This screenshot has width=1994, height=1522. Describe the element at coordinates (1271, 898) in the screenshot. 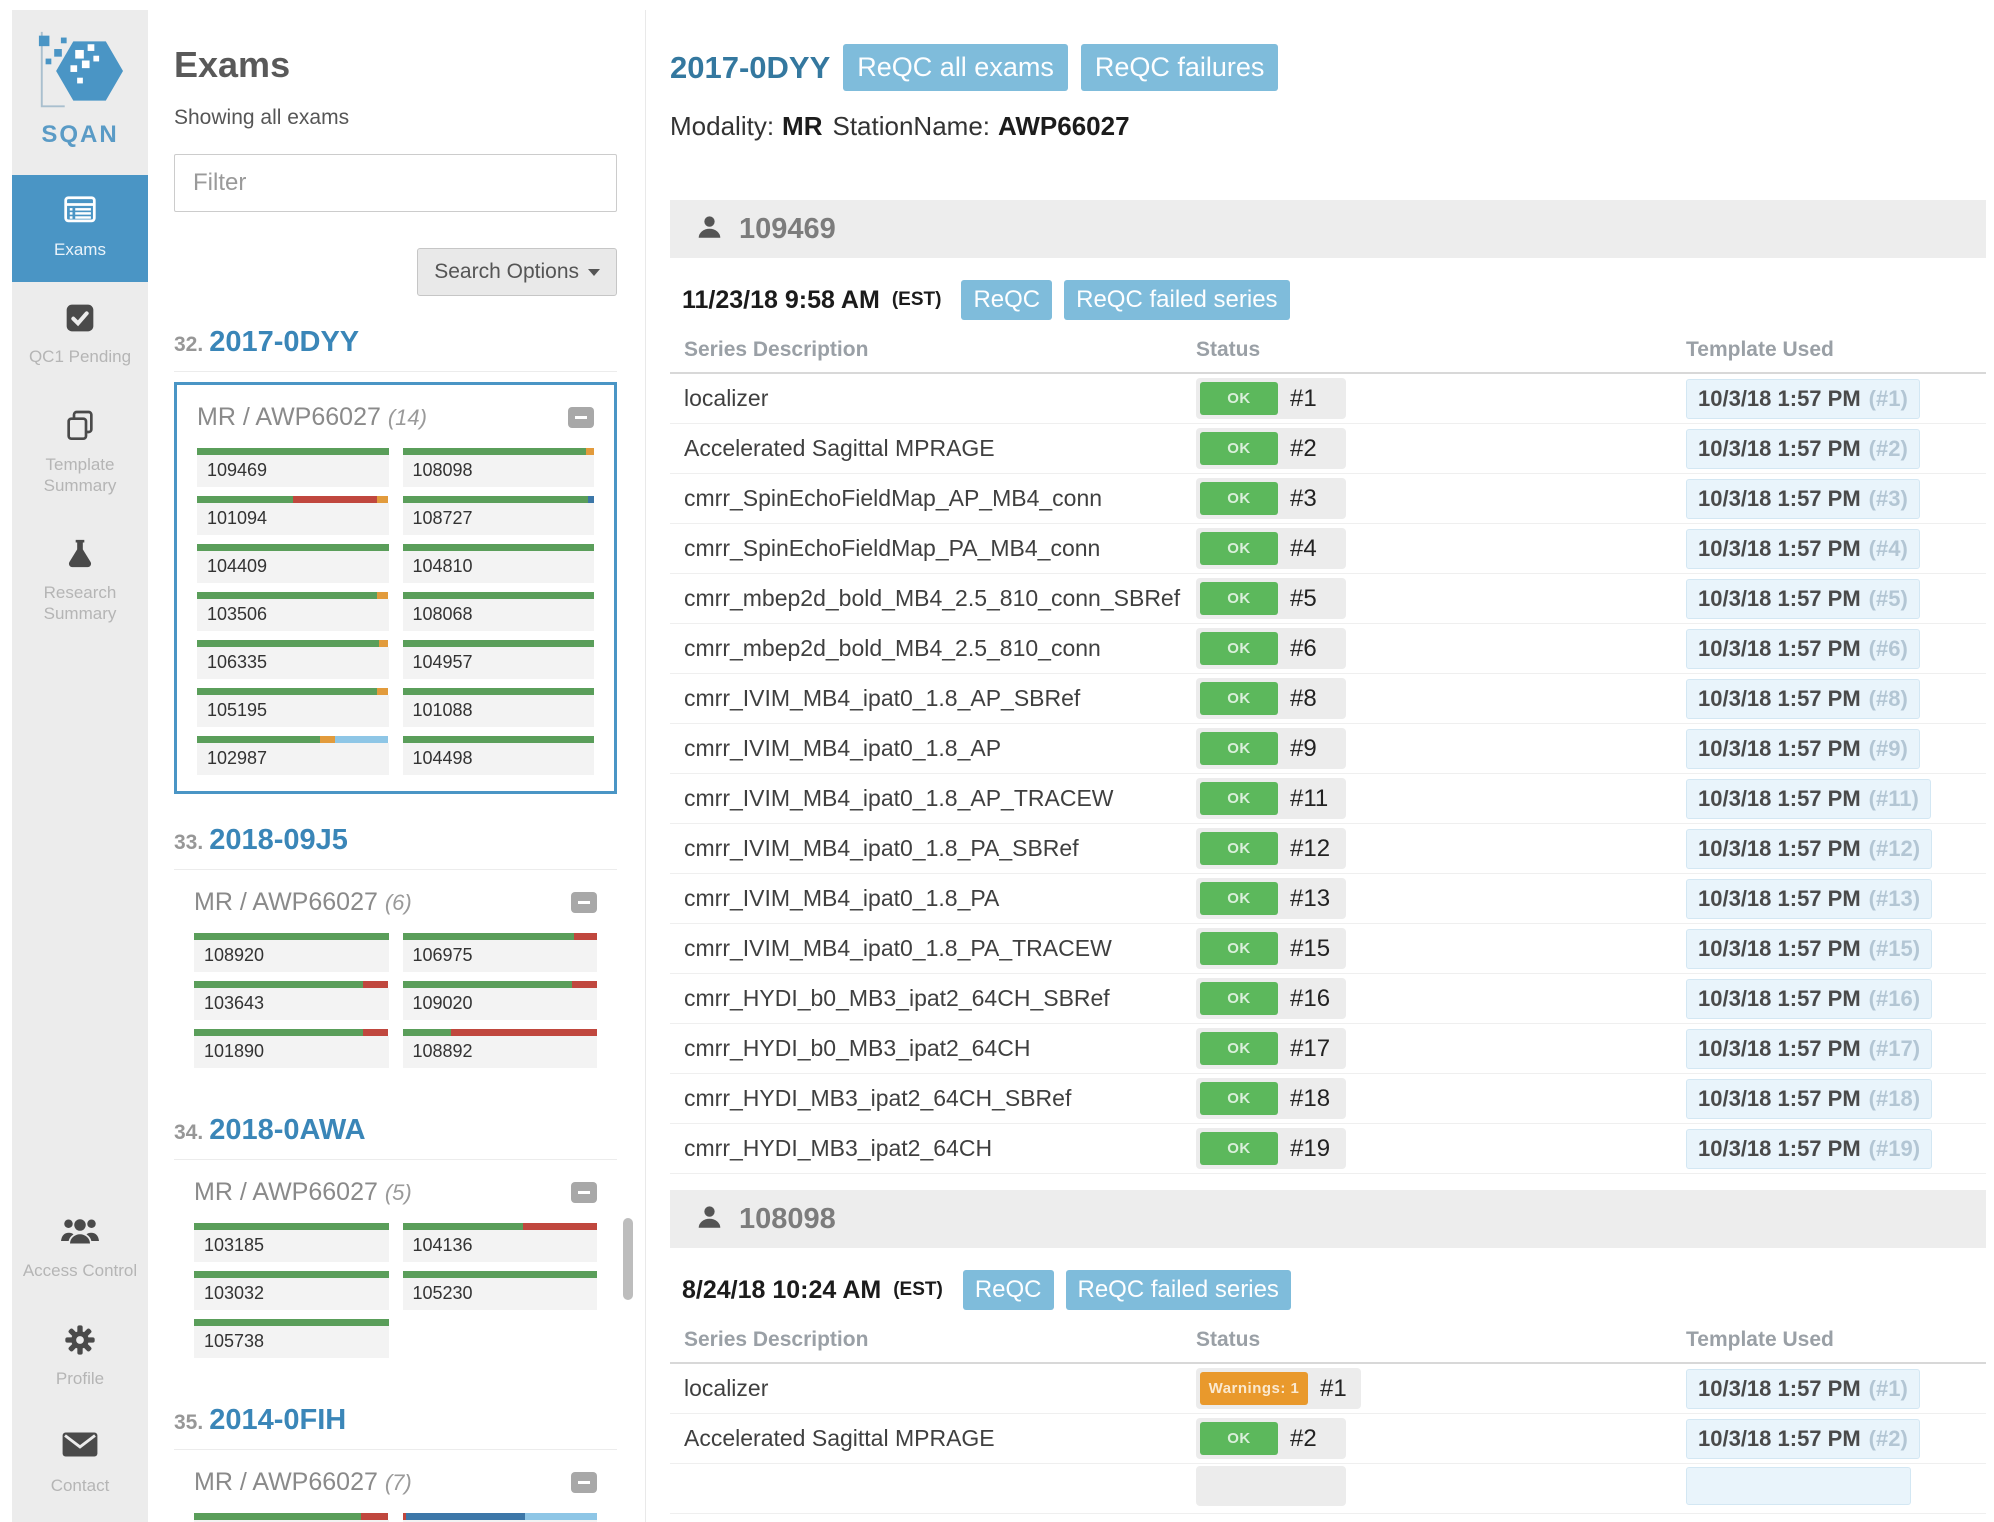

I see `status-box: OK #13` at that location.